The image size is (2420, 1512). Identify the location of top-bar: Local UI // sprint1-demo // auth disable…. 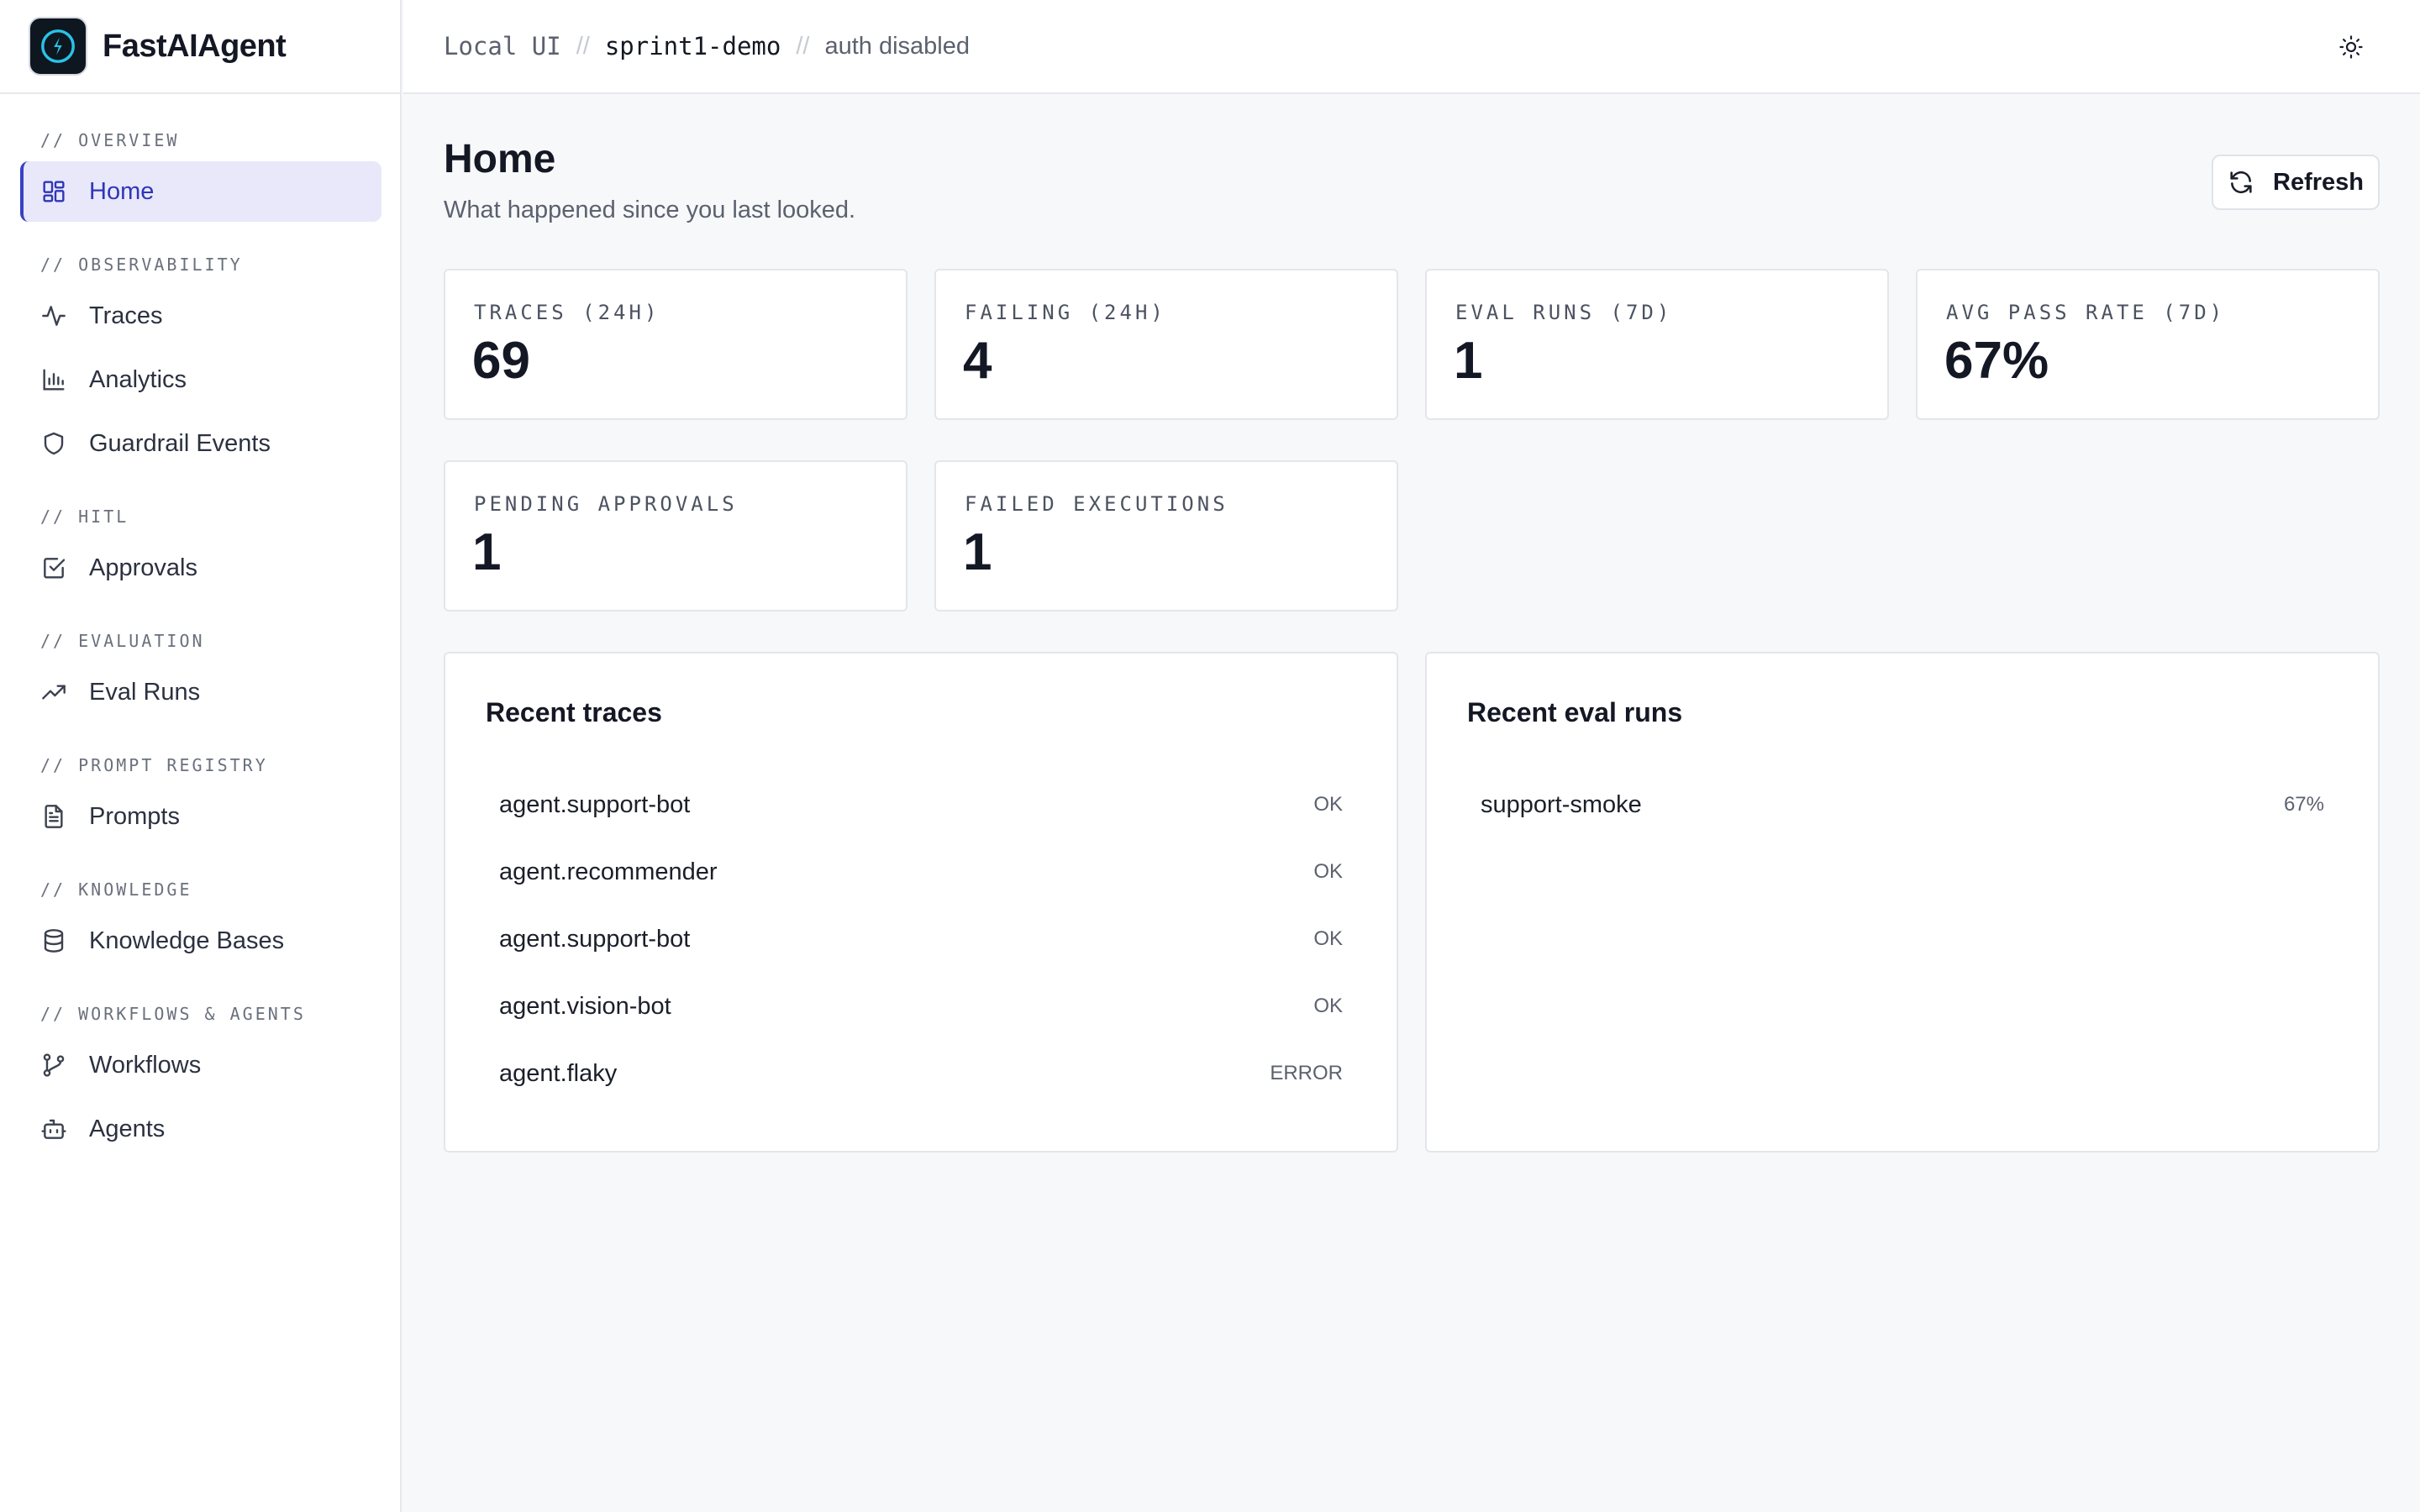
(1411, 47).